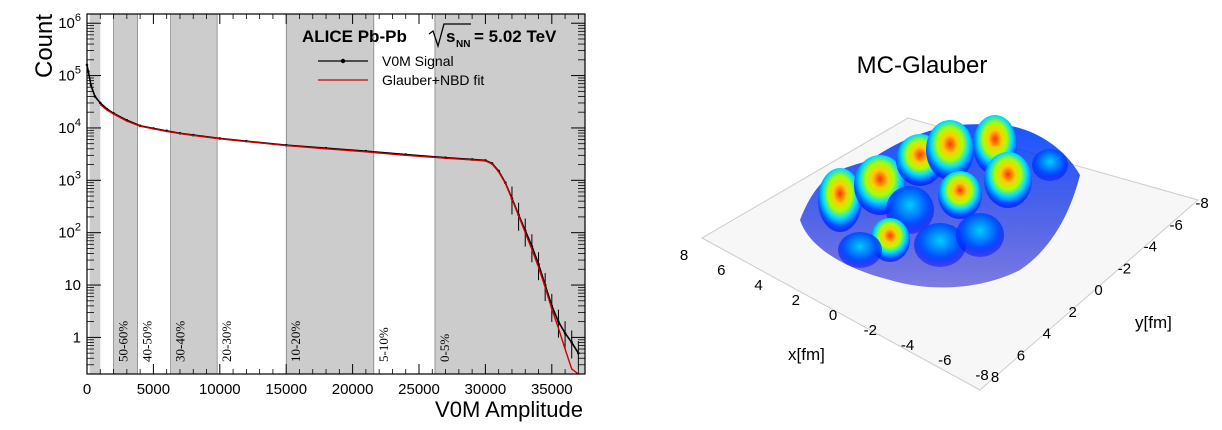 Image resolution: width=1222 pixels, height=430 pixels. Describe the element at coordinates (286, 389) in the screenshot. I see `x-tick-label: 15000` at that location.